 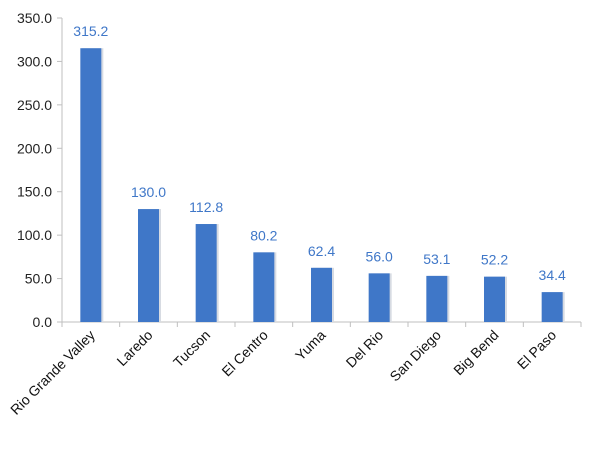 What do you see at coordinates (43, 322) in the screenshot?
I see `y-tick-label: 0.0` at bounding box center [43, 322].